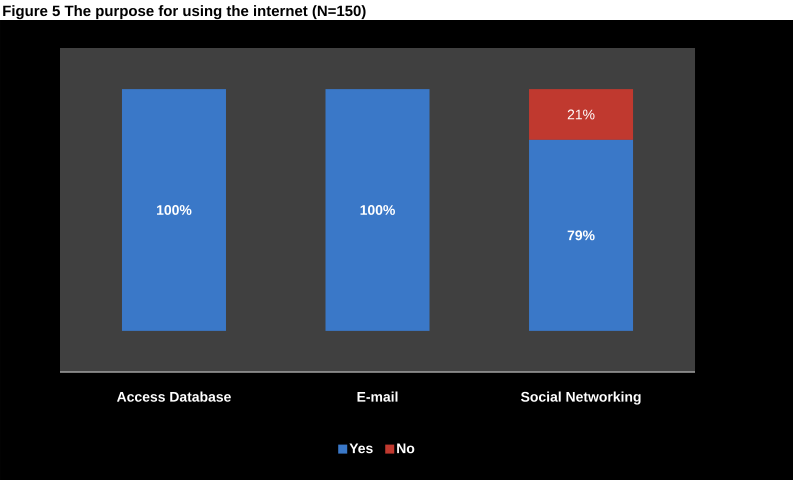 The height and width of the screenshot is (480, 793). What do you see at coordinates (378, 397) in the screenshot?
I see `x-tick-label: E-mail` at bounding box center [378, 397].